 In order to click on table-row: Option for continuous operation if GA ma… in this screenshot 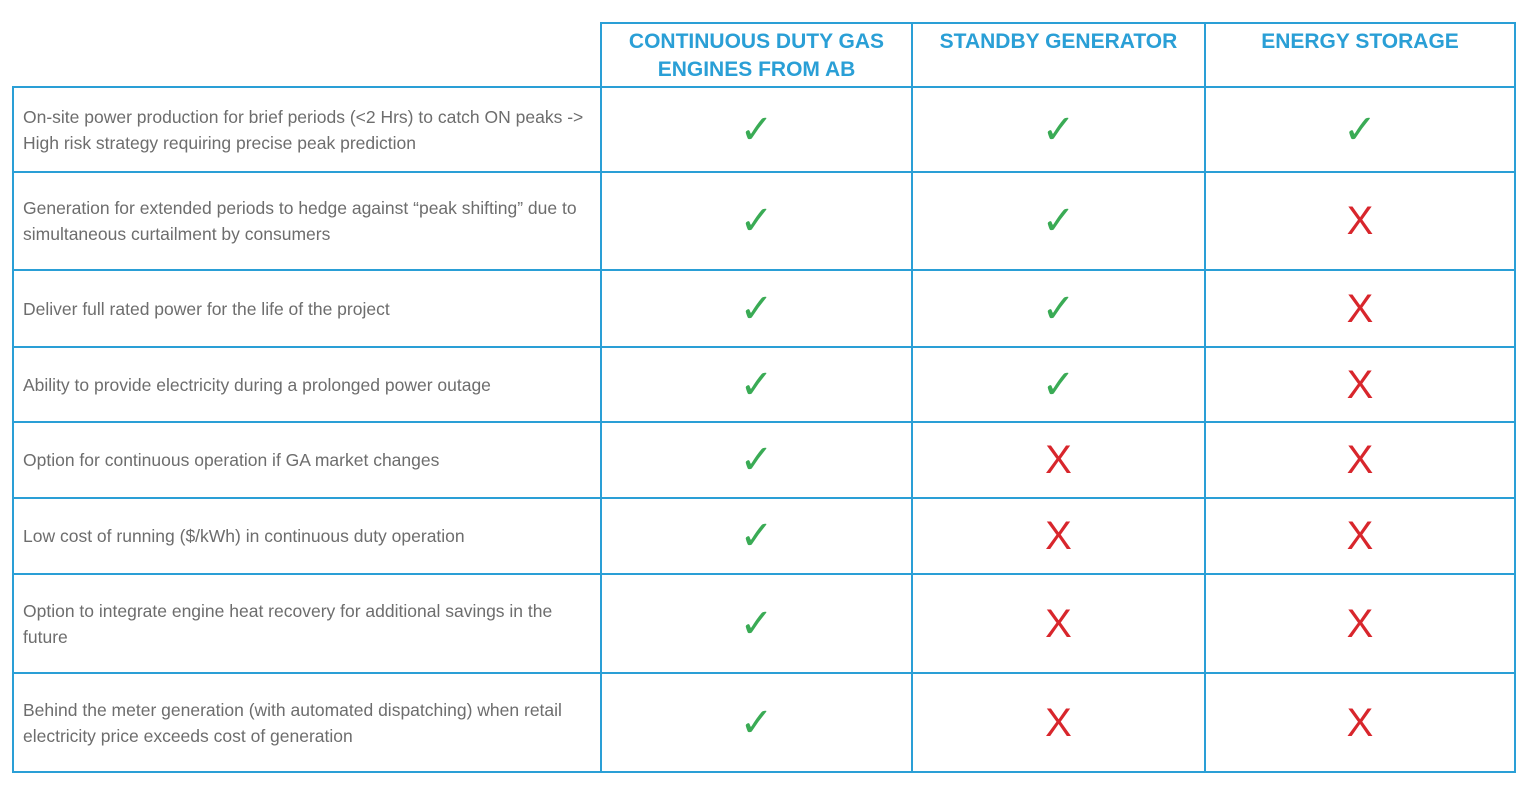, I will do `click(764, 460)`.